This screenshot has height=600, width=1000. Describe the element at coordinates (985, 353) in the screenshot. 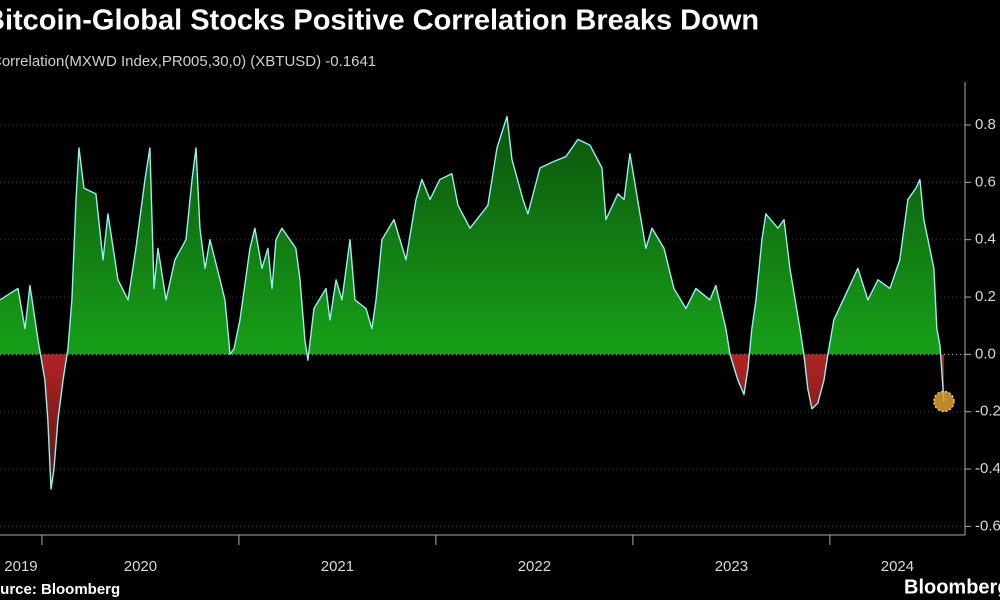

I see `y-tick-label: 0.0` at that location.